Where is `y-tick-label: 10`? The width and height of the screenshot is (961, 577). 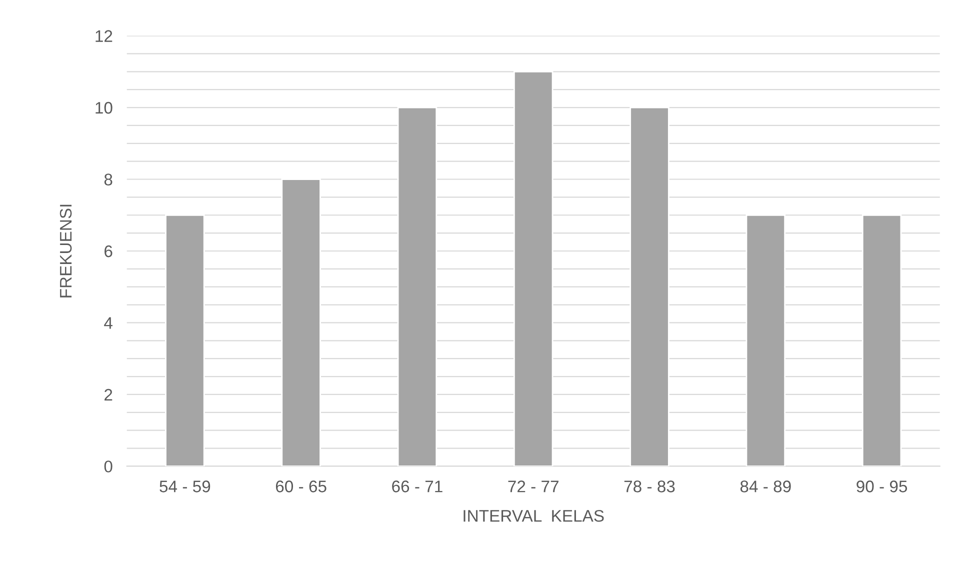
y-tick-label: 10 is located at coordinates (104, 108).